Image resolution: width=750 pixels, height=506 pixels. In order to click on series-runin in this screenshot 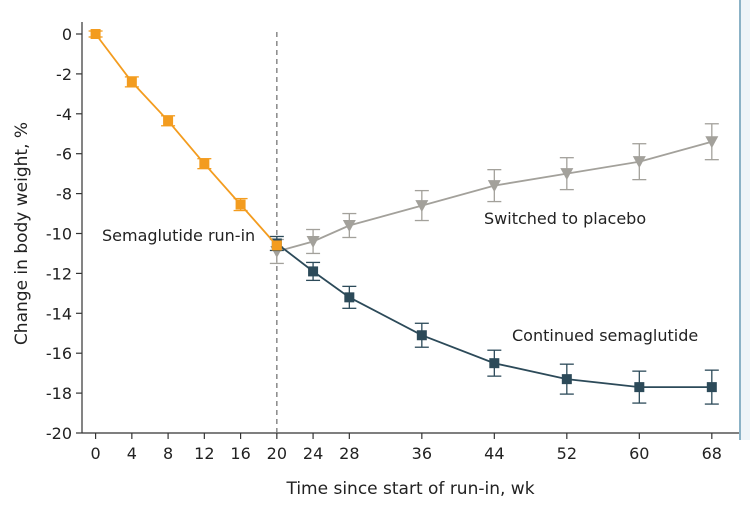, I will do `click(185, 140)`.